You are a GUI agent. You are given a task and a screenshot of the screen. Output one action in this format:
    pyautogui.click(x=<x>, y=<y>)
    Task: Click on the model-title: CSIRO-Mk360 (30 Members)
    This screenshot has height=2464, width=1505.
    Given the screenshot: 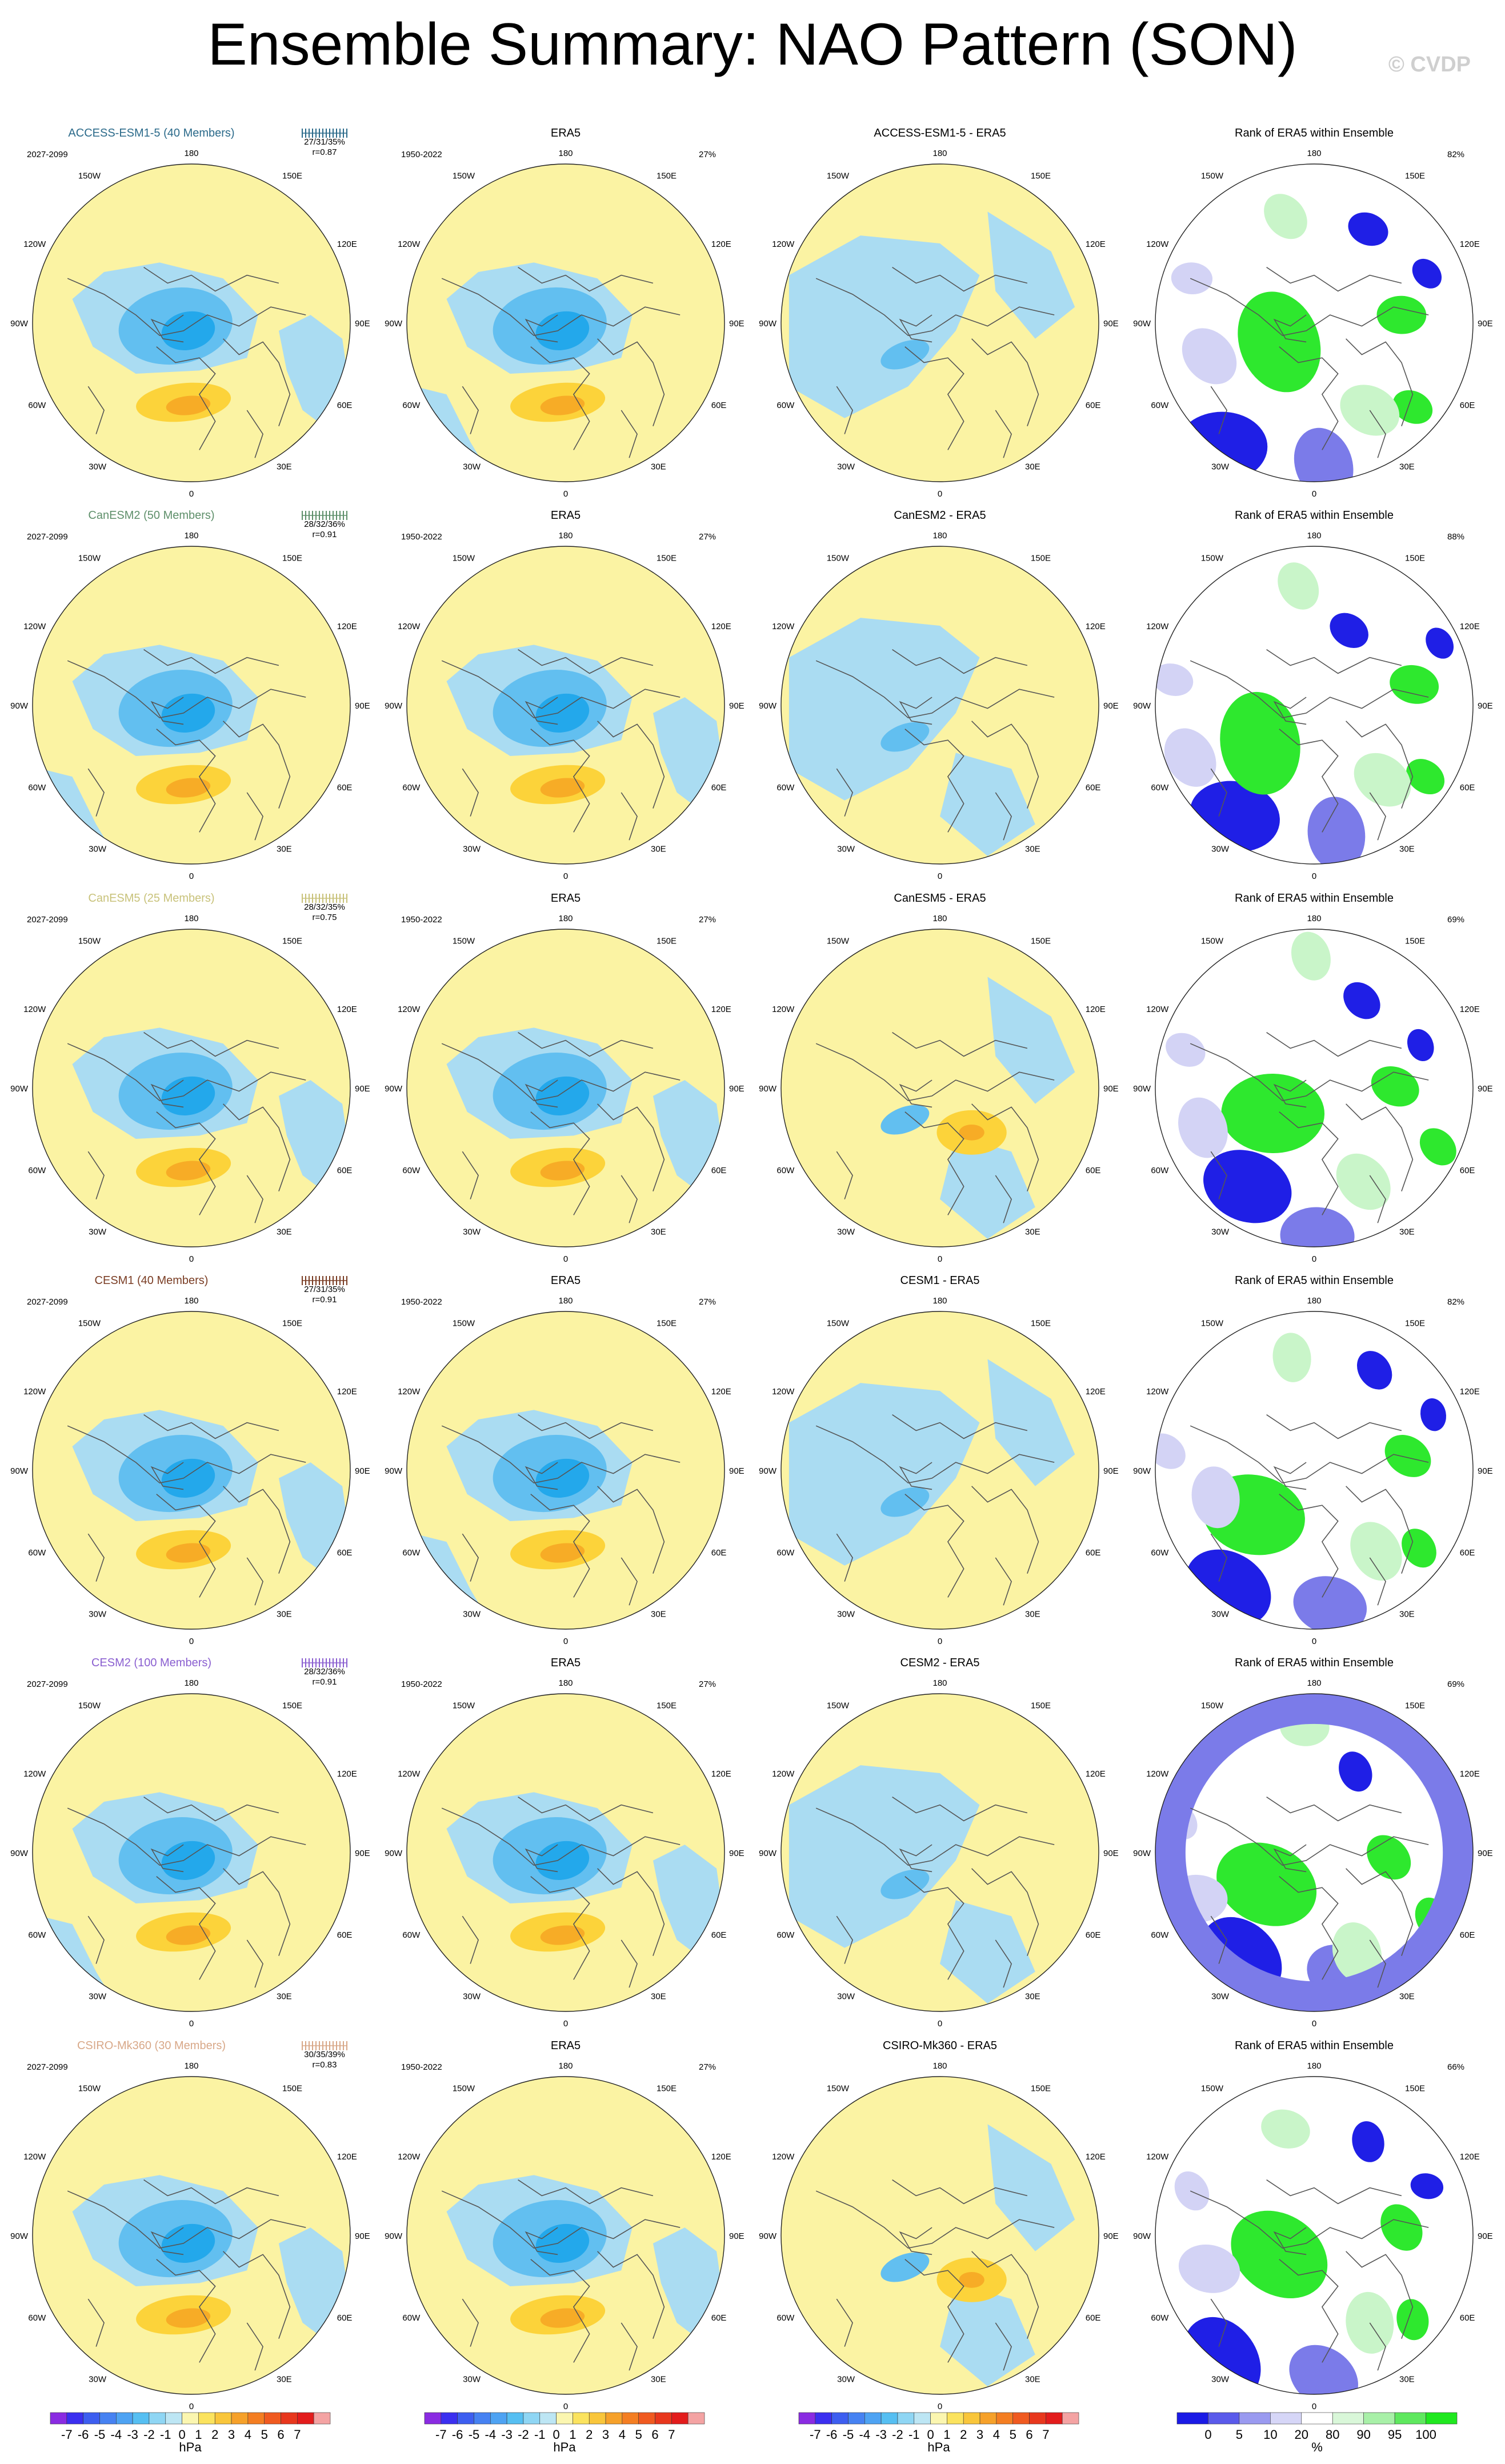 What is the action you would take?
    pyautogui.click(x=151, y=2045)
    